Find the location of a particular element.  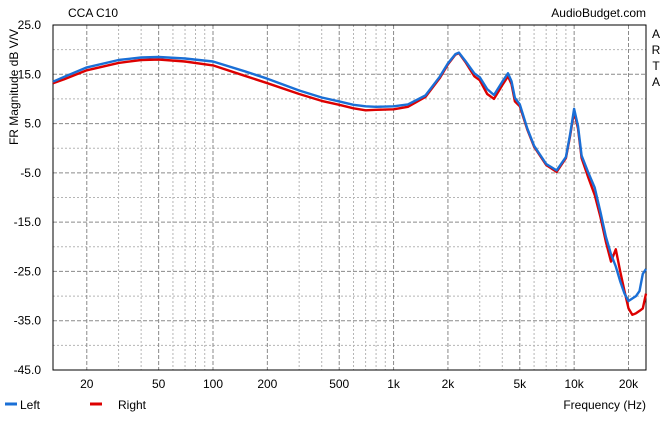

y-tick-label: 5.0 is located at coordinates (32, 124).